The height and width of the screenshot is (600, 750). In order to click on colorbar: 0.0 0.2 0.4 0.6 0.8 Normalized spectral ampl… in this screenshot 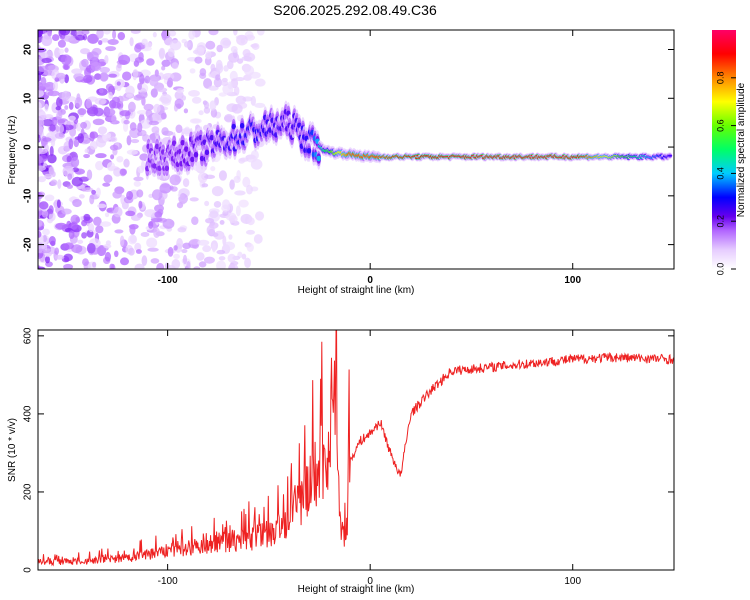, I will do `click(729, 152)`.